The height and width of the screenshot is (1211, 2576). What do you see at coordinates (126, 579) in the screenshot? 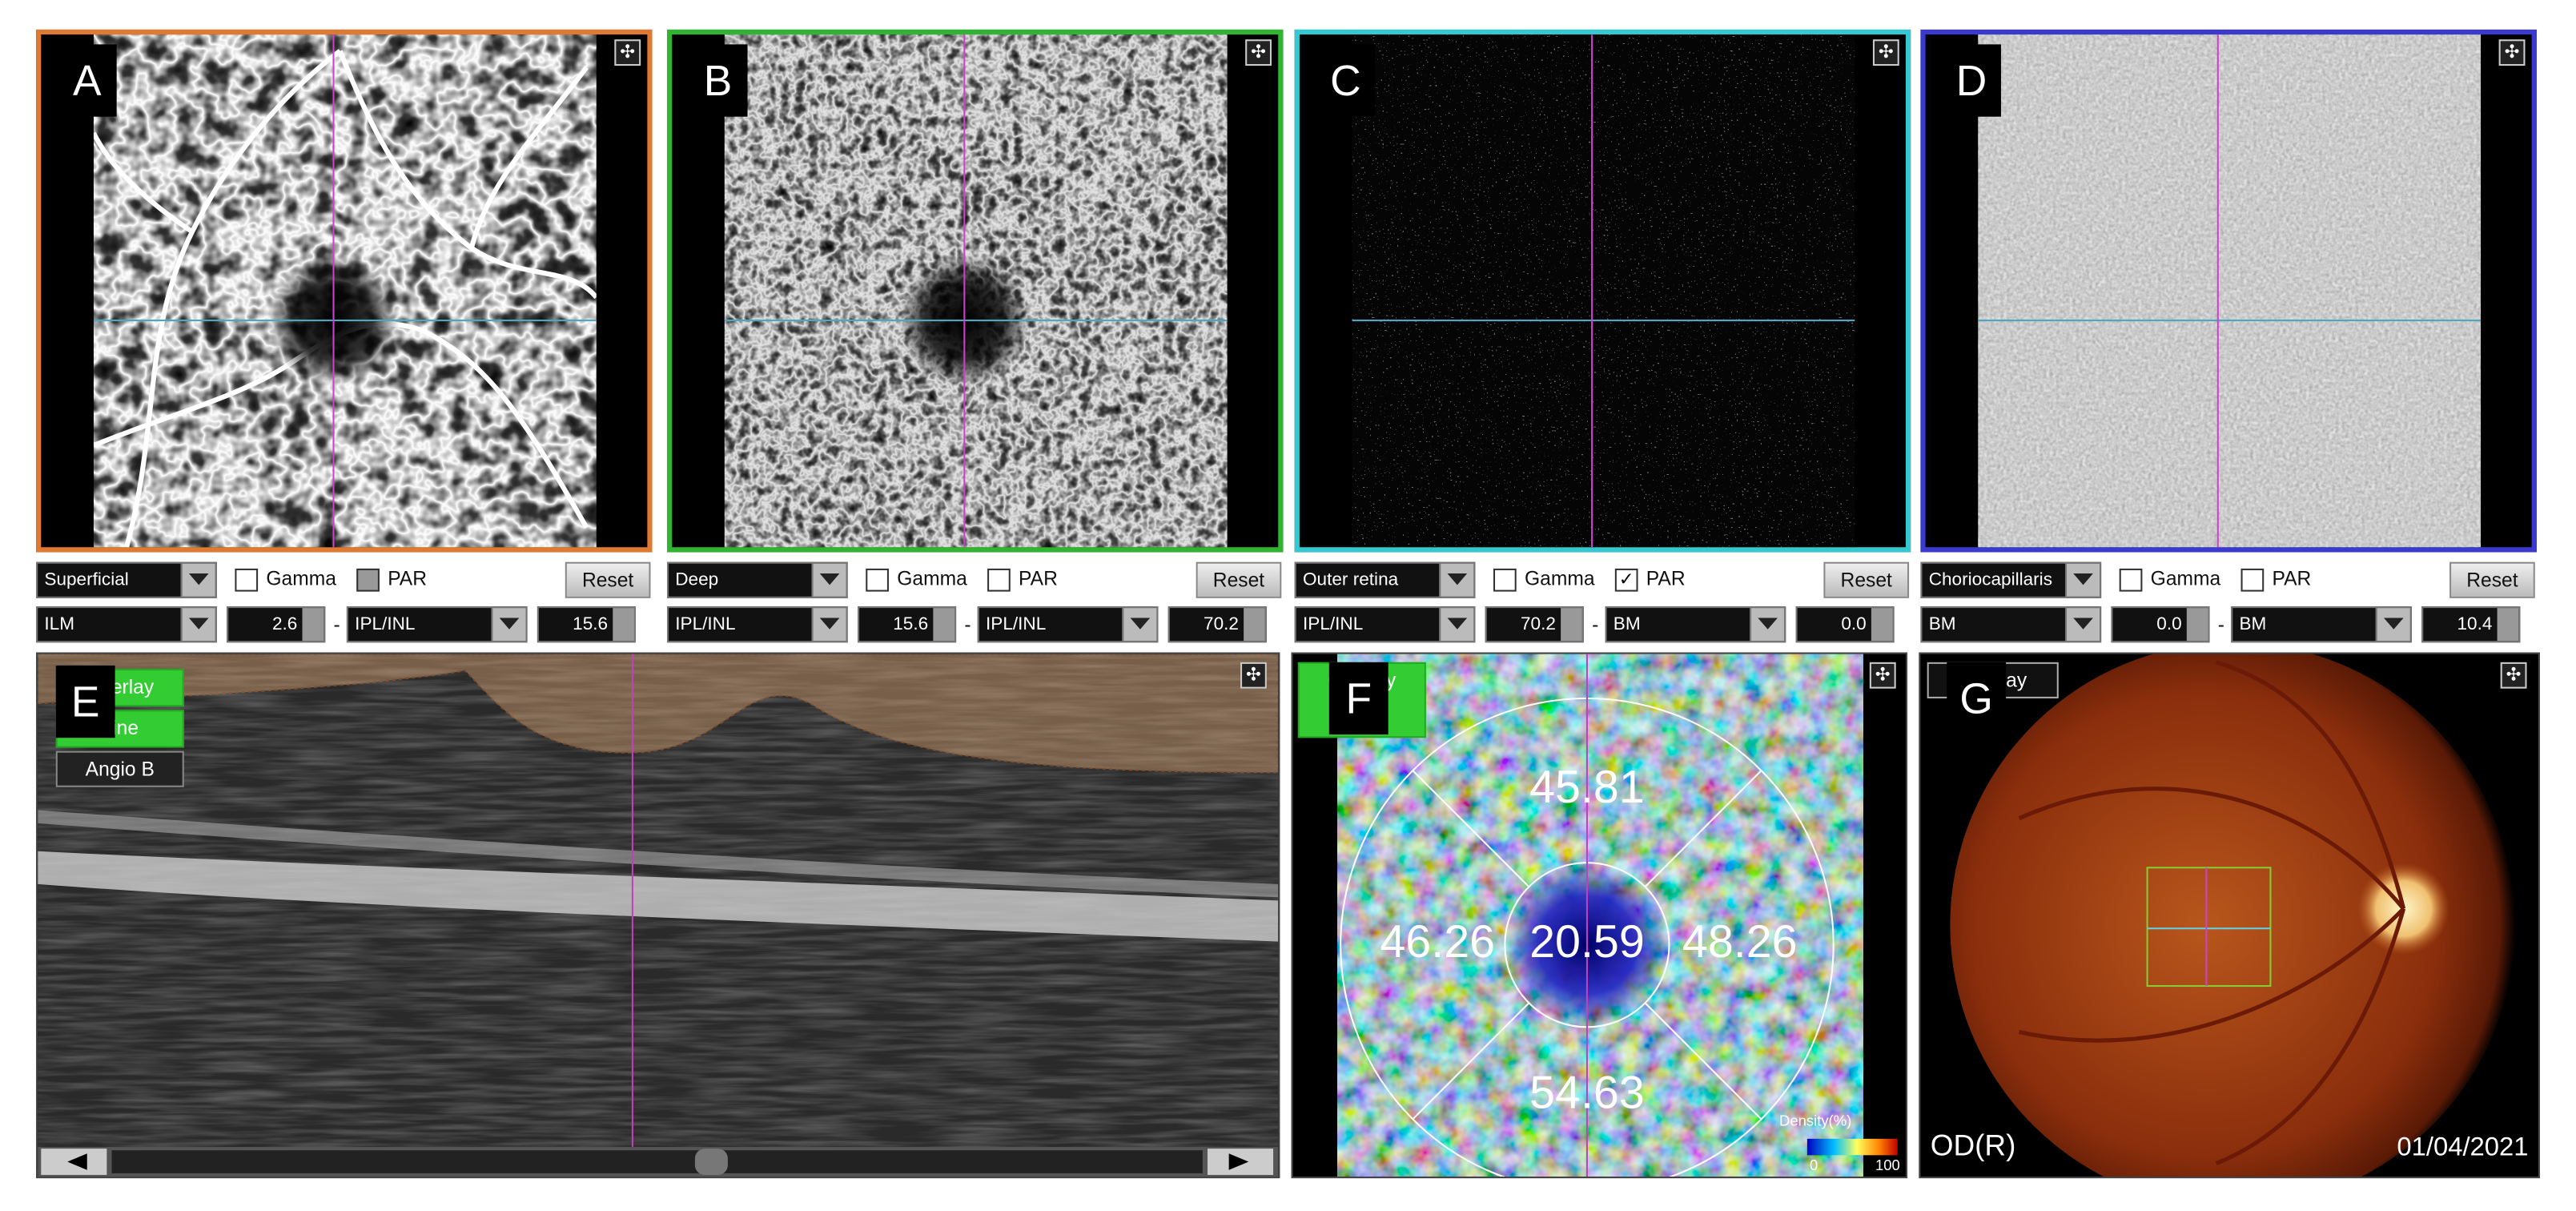
I see `layer-dropdown: Superficial` at bounding box center [126, 579].